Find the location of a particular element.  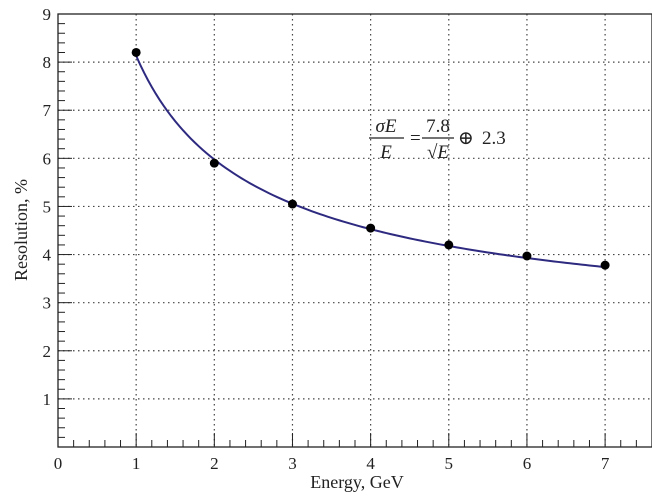

x-tick-label: 1 is located at coordinates (136, 463).